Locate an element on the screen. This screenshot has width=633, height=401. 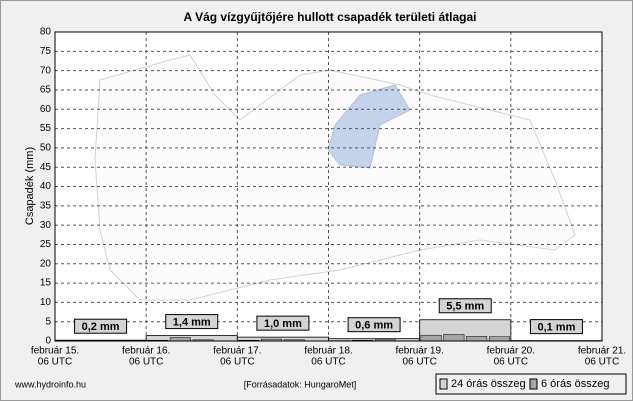
legend-label: 24 órás összeg is located at coordinates (488, 384).